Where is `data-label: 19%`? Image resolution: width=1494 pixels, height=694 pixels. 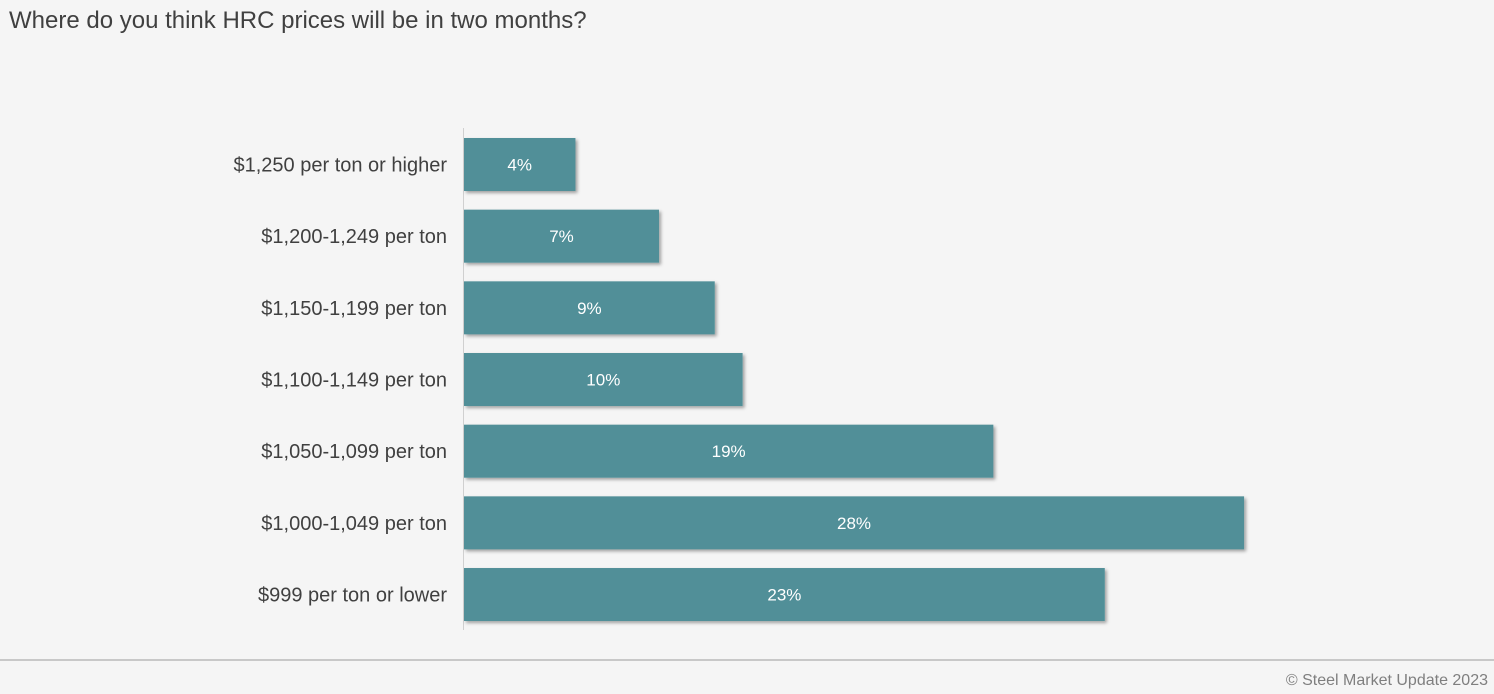 data-label: 19% is located at coordinates (729, 451).